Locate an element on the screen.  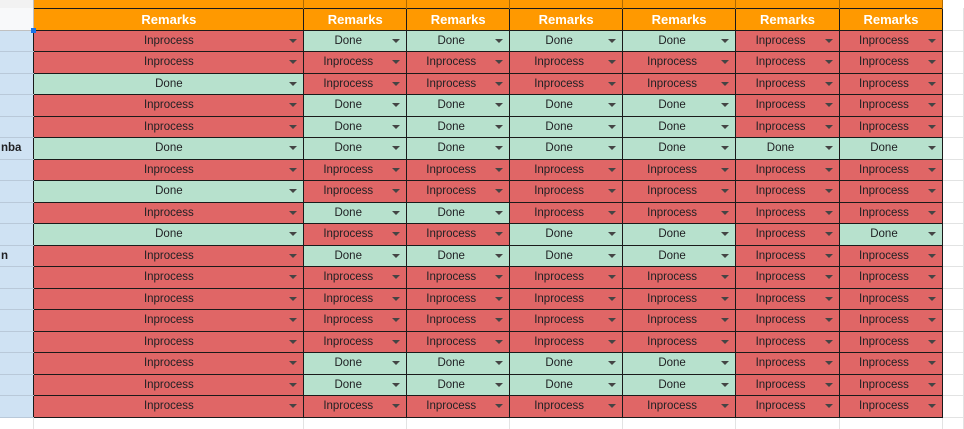
selection-fill-handle is located at coordinates (33, 30).